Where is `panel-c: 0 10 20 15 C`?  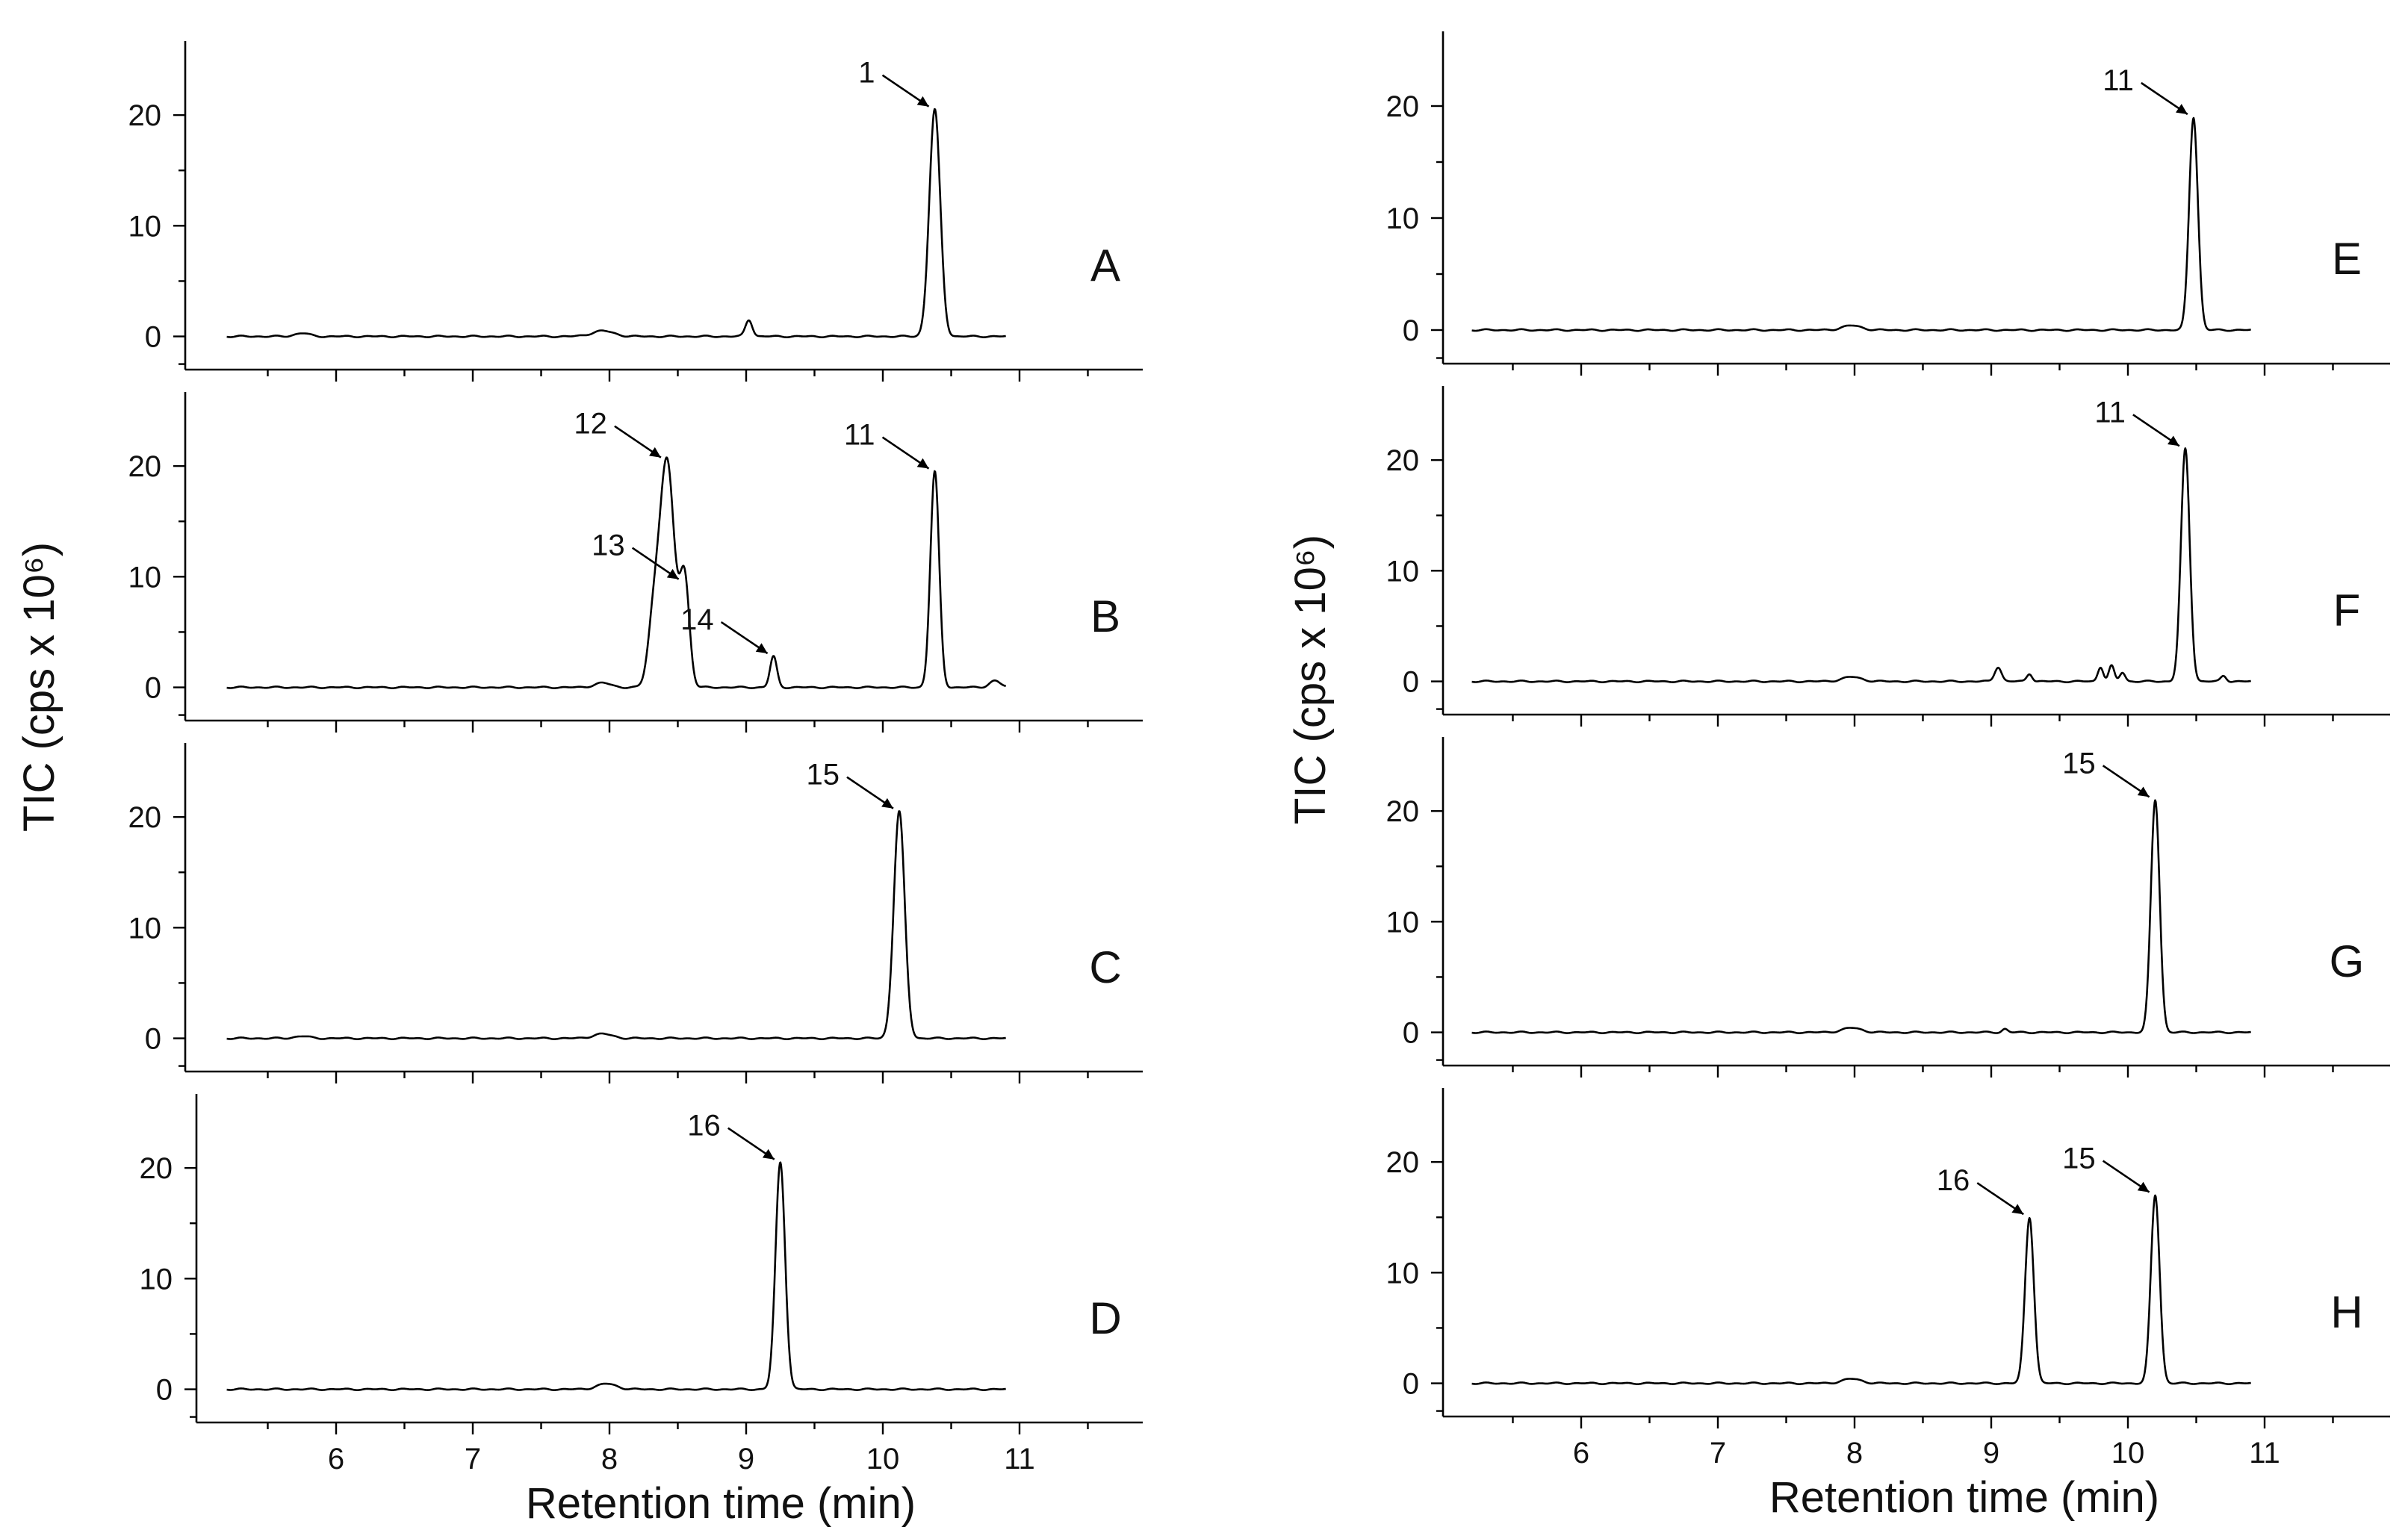
panel-c: 0 10 20 15 C is located at coordinates (636, 913).